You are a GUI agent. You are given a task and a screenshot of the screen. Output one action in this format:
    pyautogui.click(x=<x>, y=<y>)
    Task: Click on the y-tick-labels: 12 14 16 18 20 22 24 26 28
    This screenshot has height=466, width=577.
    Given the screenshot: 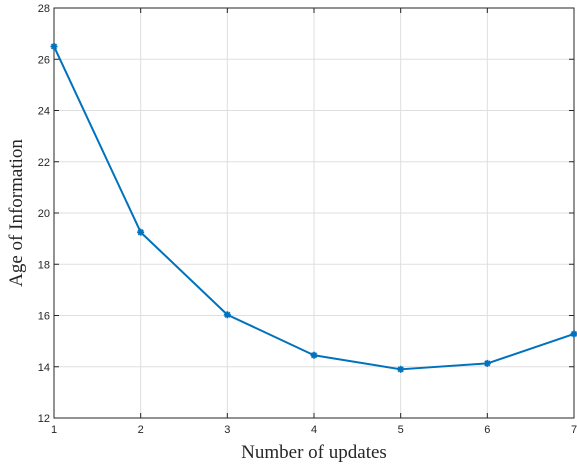 What is the action you would take?
    pyautogui.click(x=44, y=214)
    